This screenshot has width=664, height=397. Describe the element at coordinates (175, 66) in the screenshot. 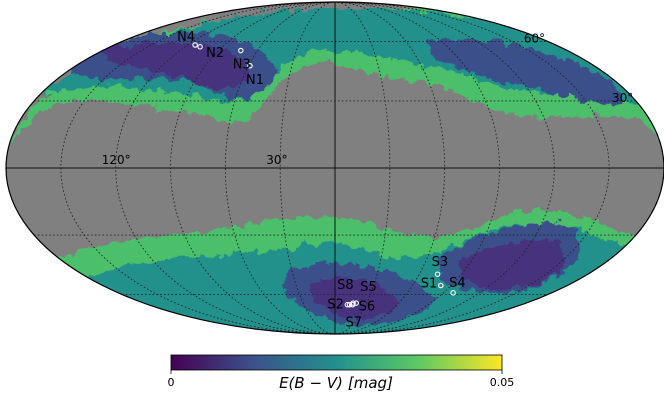

I see `dust-north-dark` at that location.